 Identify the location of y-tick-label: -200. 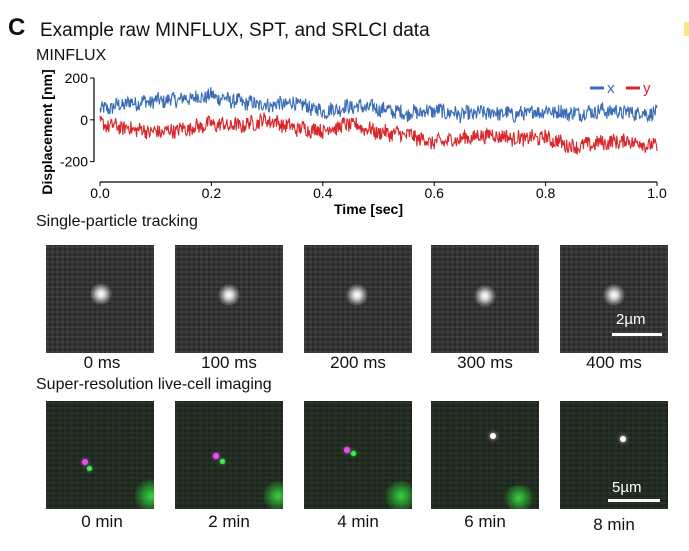
(74, 162).